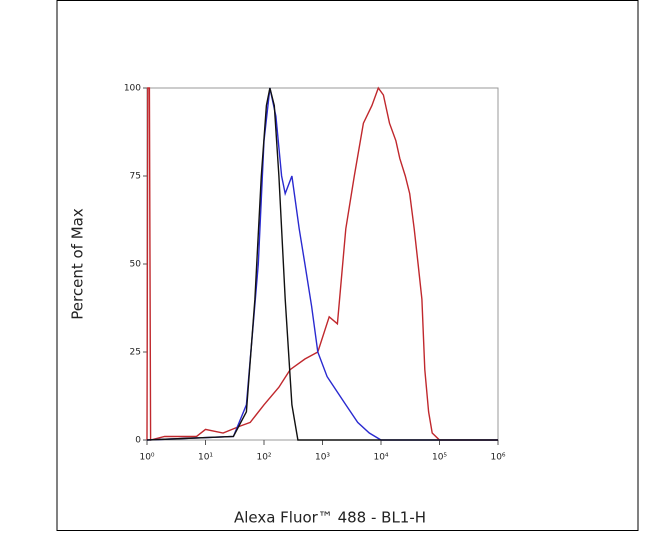 Image resolution: width=650 pixels, height=536 pixels. Describe the element at coordinates (132, 89) in the screenshot. I see `y-tick-label: 100` at that location.